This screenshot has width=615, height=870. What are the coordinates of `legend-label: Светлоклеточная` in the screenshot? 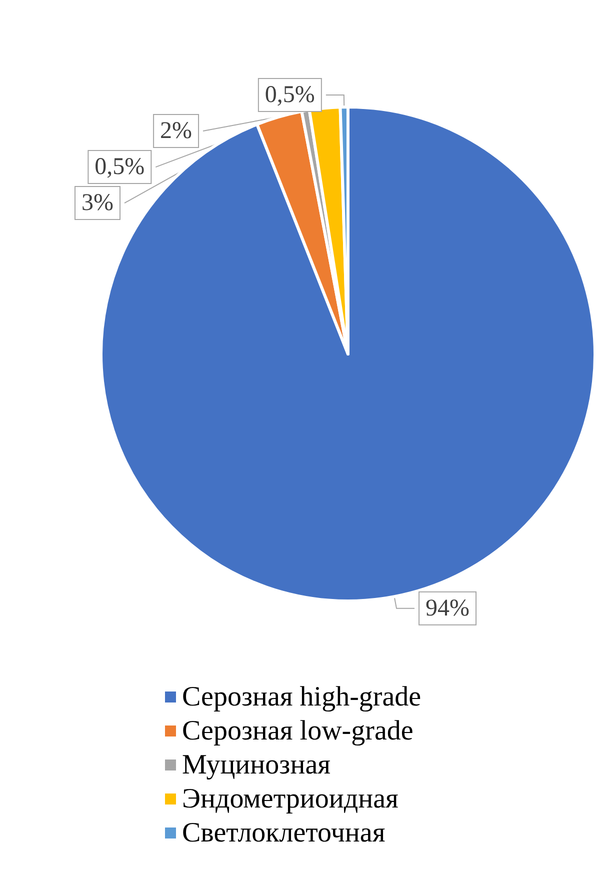 It's located at (284, 833).